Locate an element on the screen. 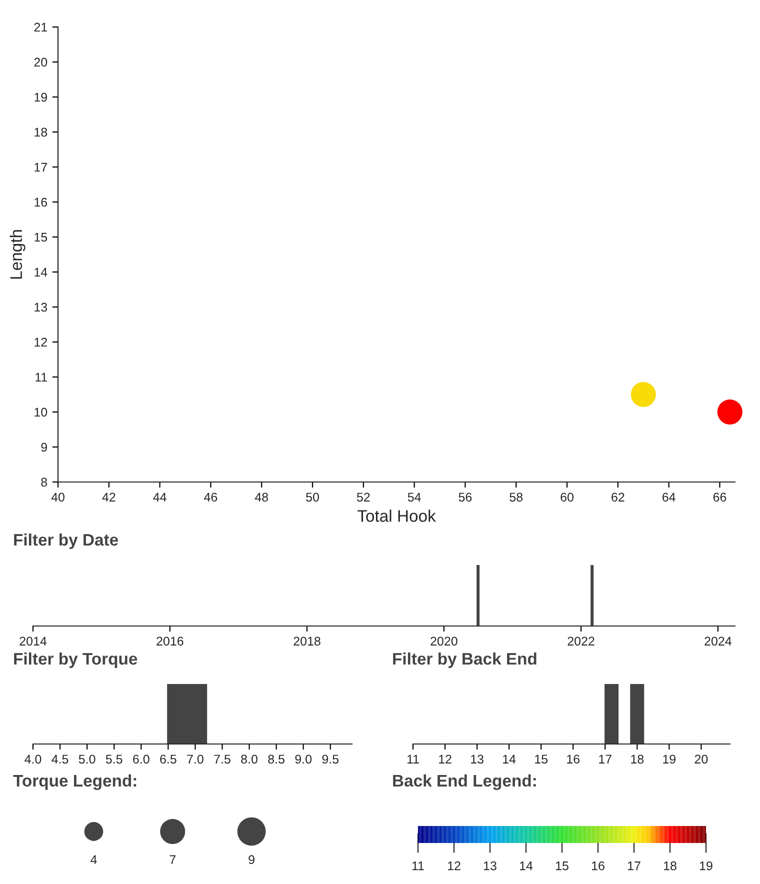  x-tick-label: 2022 is located at coordinates (581, 641).